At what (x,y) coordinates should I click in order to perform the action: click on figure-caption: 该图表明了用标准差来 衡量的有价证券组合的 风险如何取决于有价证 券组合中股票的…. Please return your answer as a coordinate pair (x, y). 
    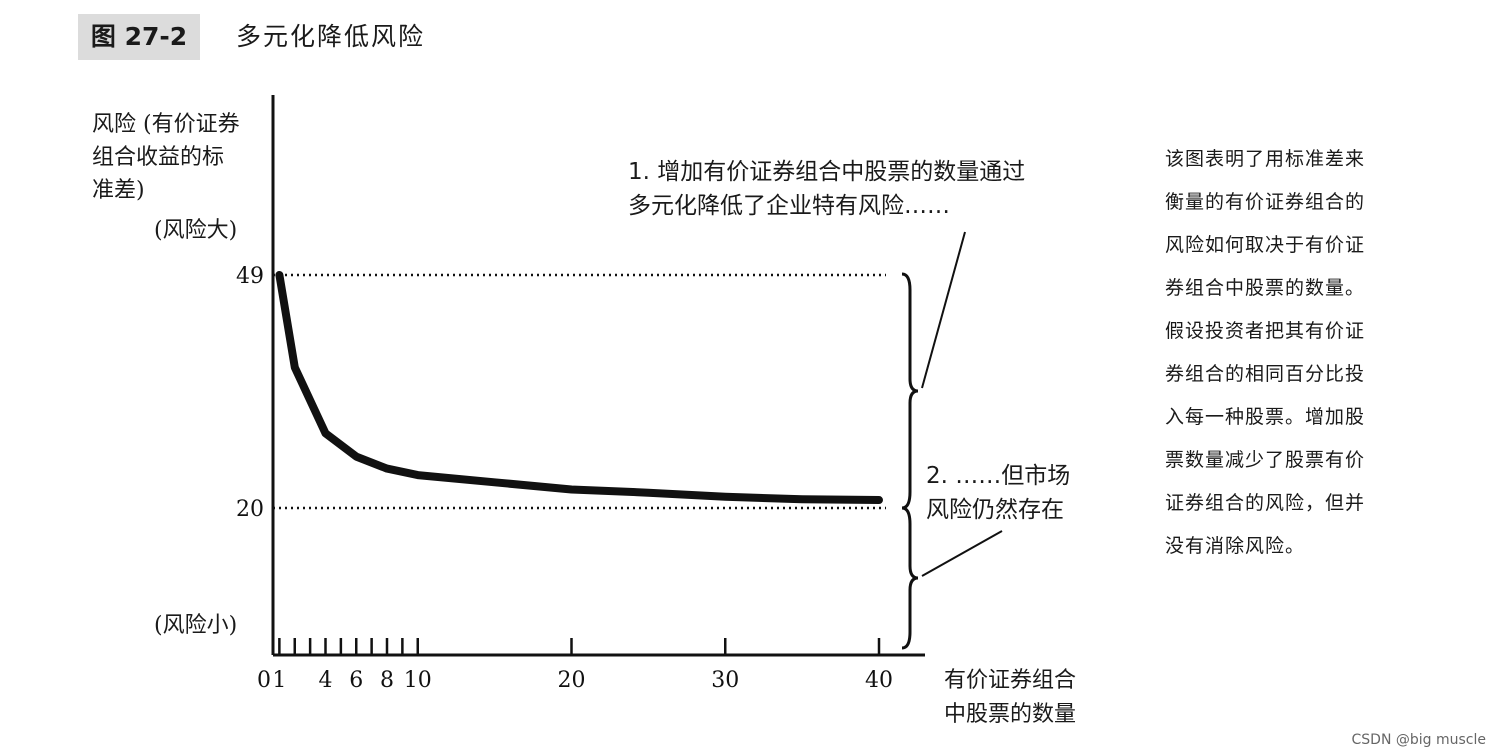
    Looking at the image, I should click on (1285, 353).